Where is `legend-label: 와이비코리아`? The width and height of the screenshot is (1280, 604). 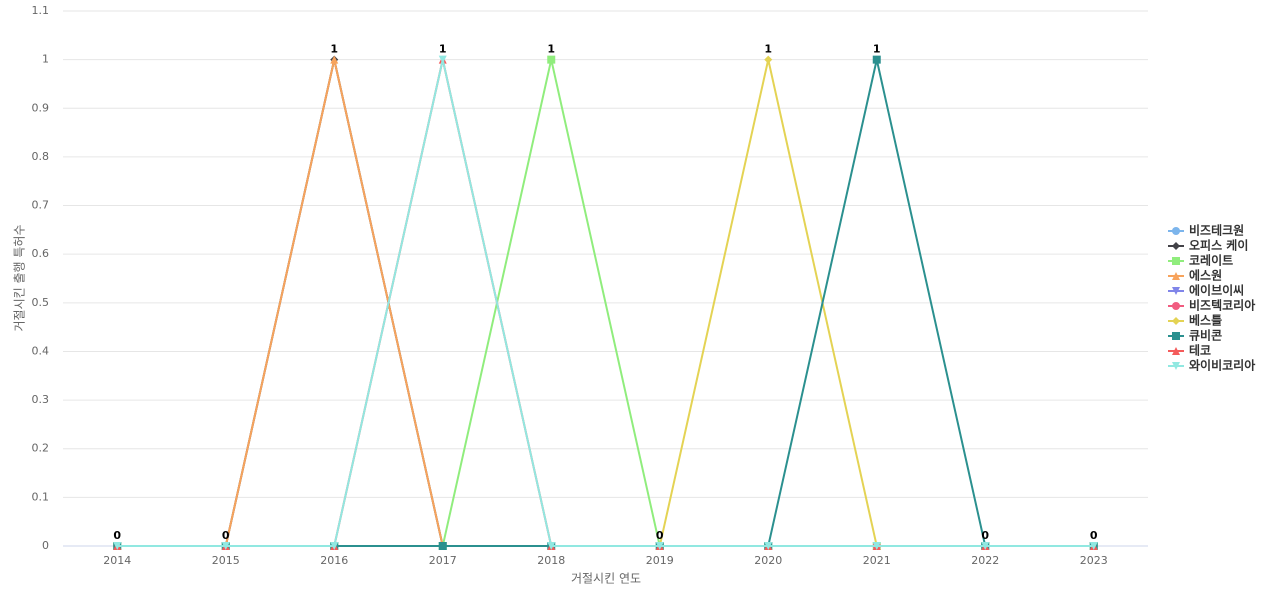
legend-label: 와이비코리아 is located at coordinates (1222, 365).